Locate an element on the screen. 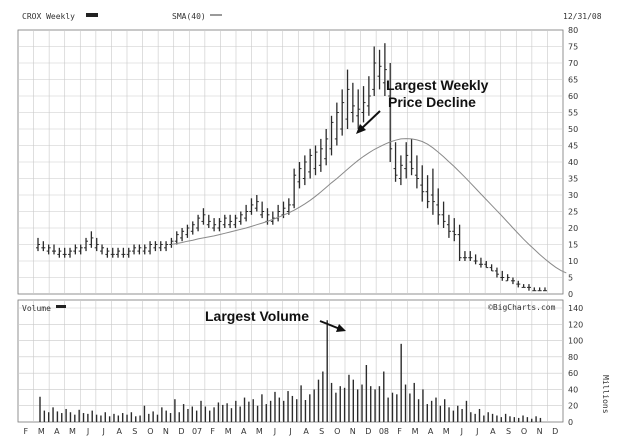  price-tick-label: 0 is located at coordinates (570, 294).